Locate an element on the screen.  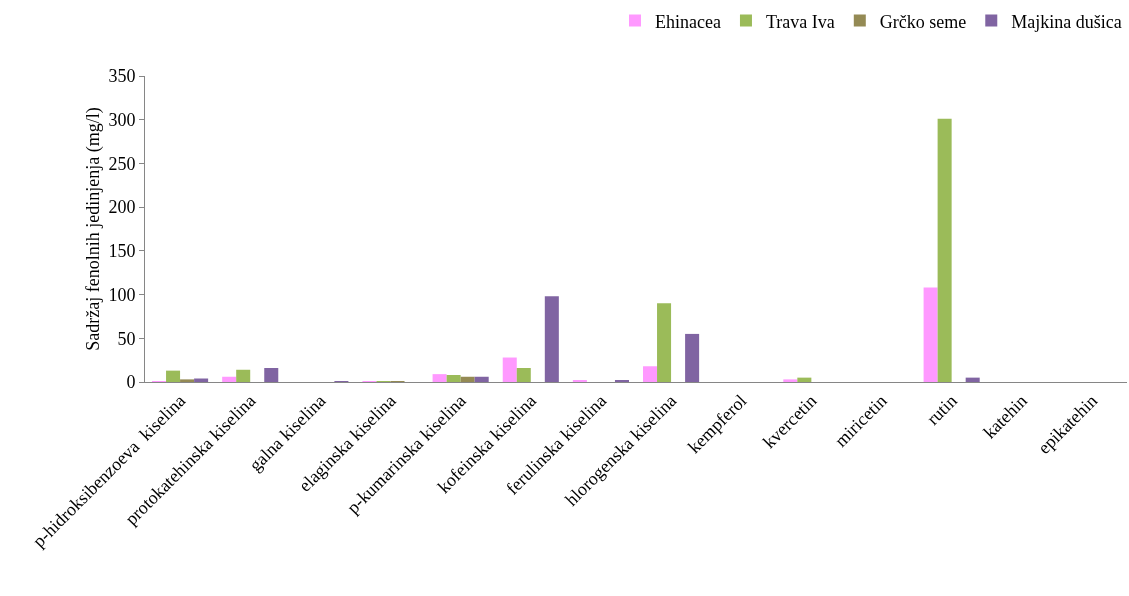
legend-label: Ehinacea is located at coordinates (688, 21).